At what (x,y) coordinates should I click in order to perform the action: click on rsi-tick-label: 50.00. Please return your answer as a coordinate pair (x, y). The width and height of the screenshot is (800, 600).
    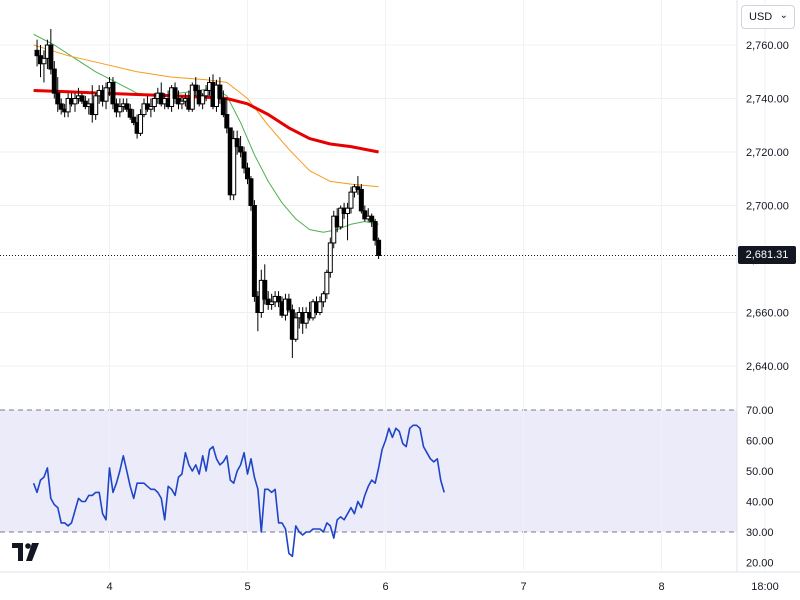
    Looking at the image, I should click on (760, 472).